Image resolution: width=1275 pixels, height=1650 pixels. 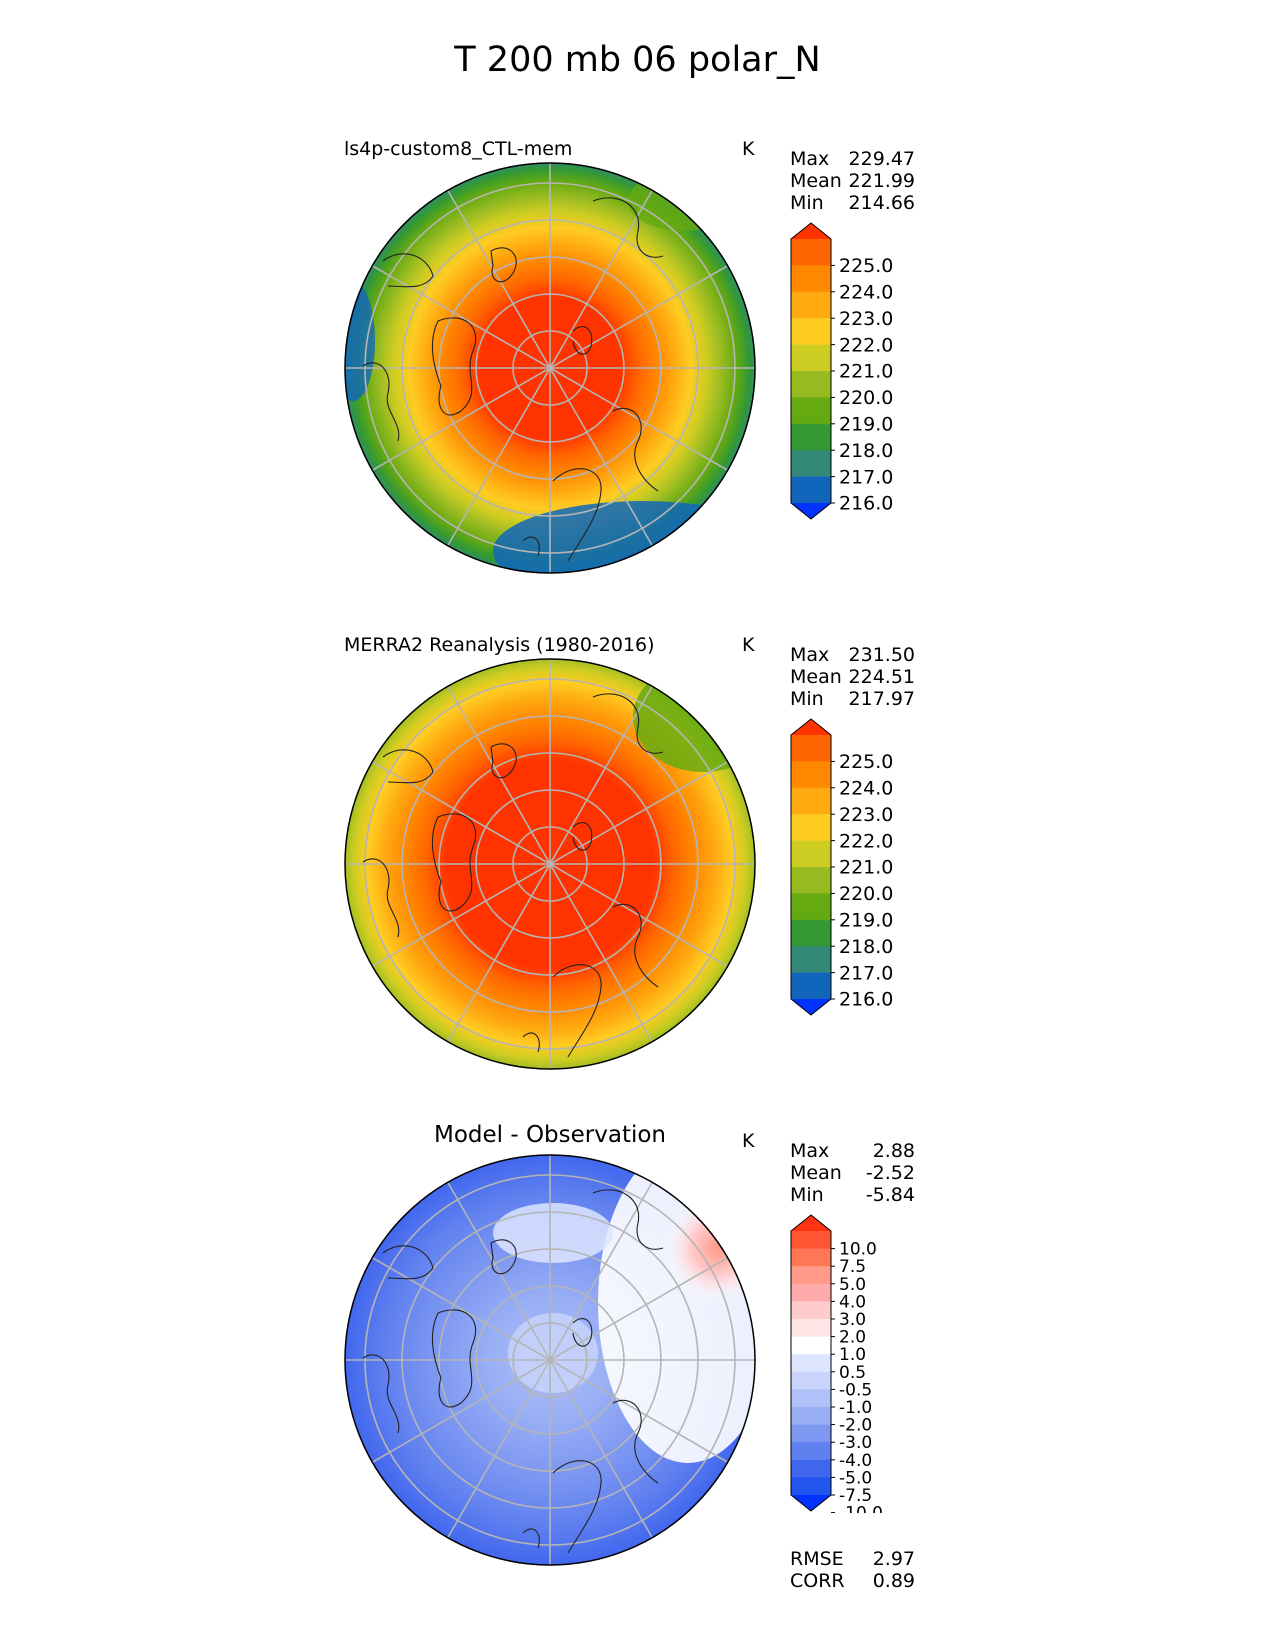 What do you see at coordinates (360, 341) in the screenshot?
I see `cold-anomaly-region` at bounding box center [360, 341].